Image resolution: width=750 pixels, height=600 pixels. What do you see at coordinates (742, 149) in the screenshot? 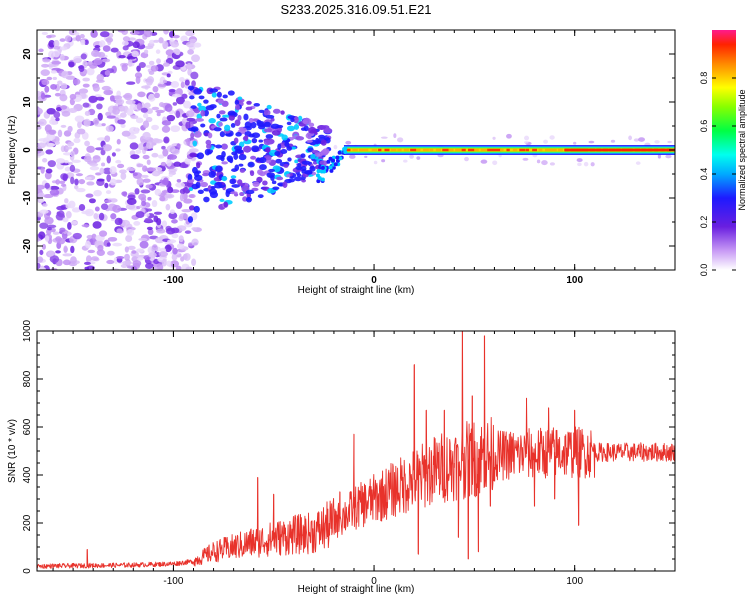
I see `colorbar-label: Normalized spectral amplitude` at bounding box center [742, 149].